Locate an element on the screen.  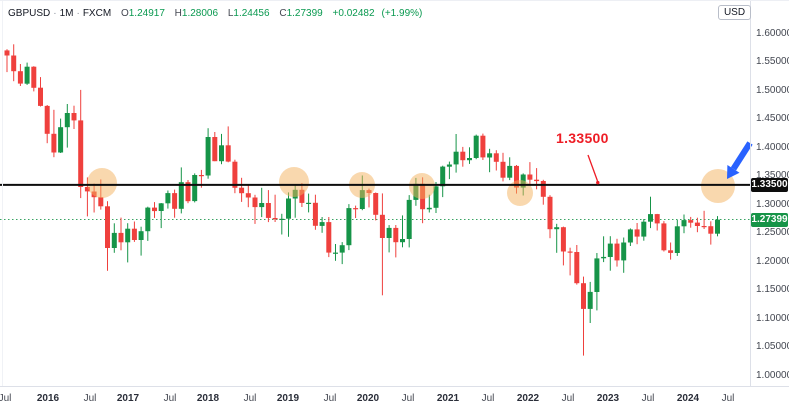
level-price-axis-label: 1.33500 is located at coordinates (769, 184).